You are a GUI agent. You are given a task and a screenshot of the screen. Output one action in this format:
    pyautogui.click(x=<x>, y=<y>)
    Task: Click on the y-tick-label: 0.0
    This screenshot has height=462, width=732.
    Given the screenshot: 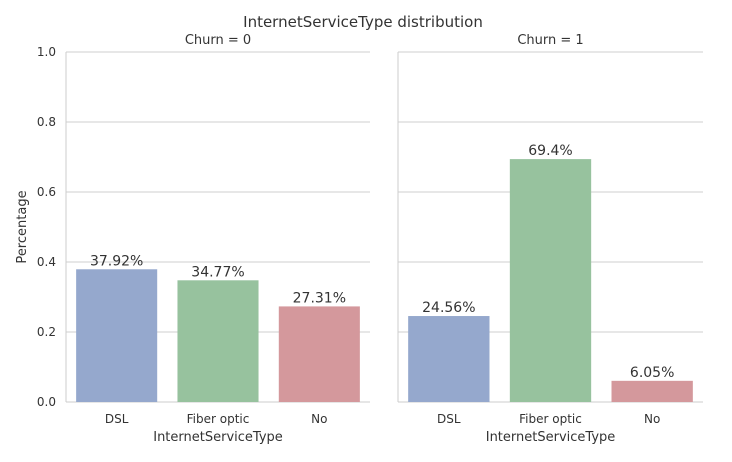 What is the action you would take?
    pyautogui.click(x=46, y=402)
    